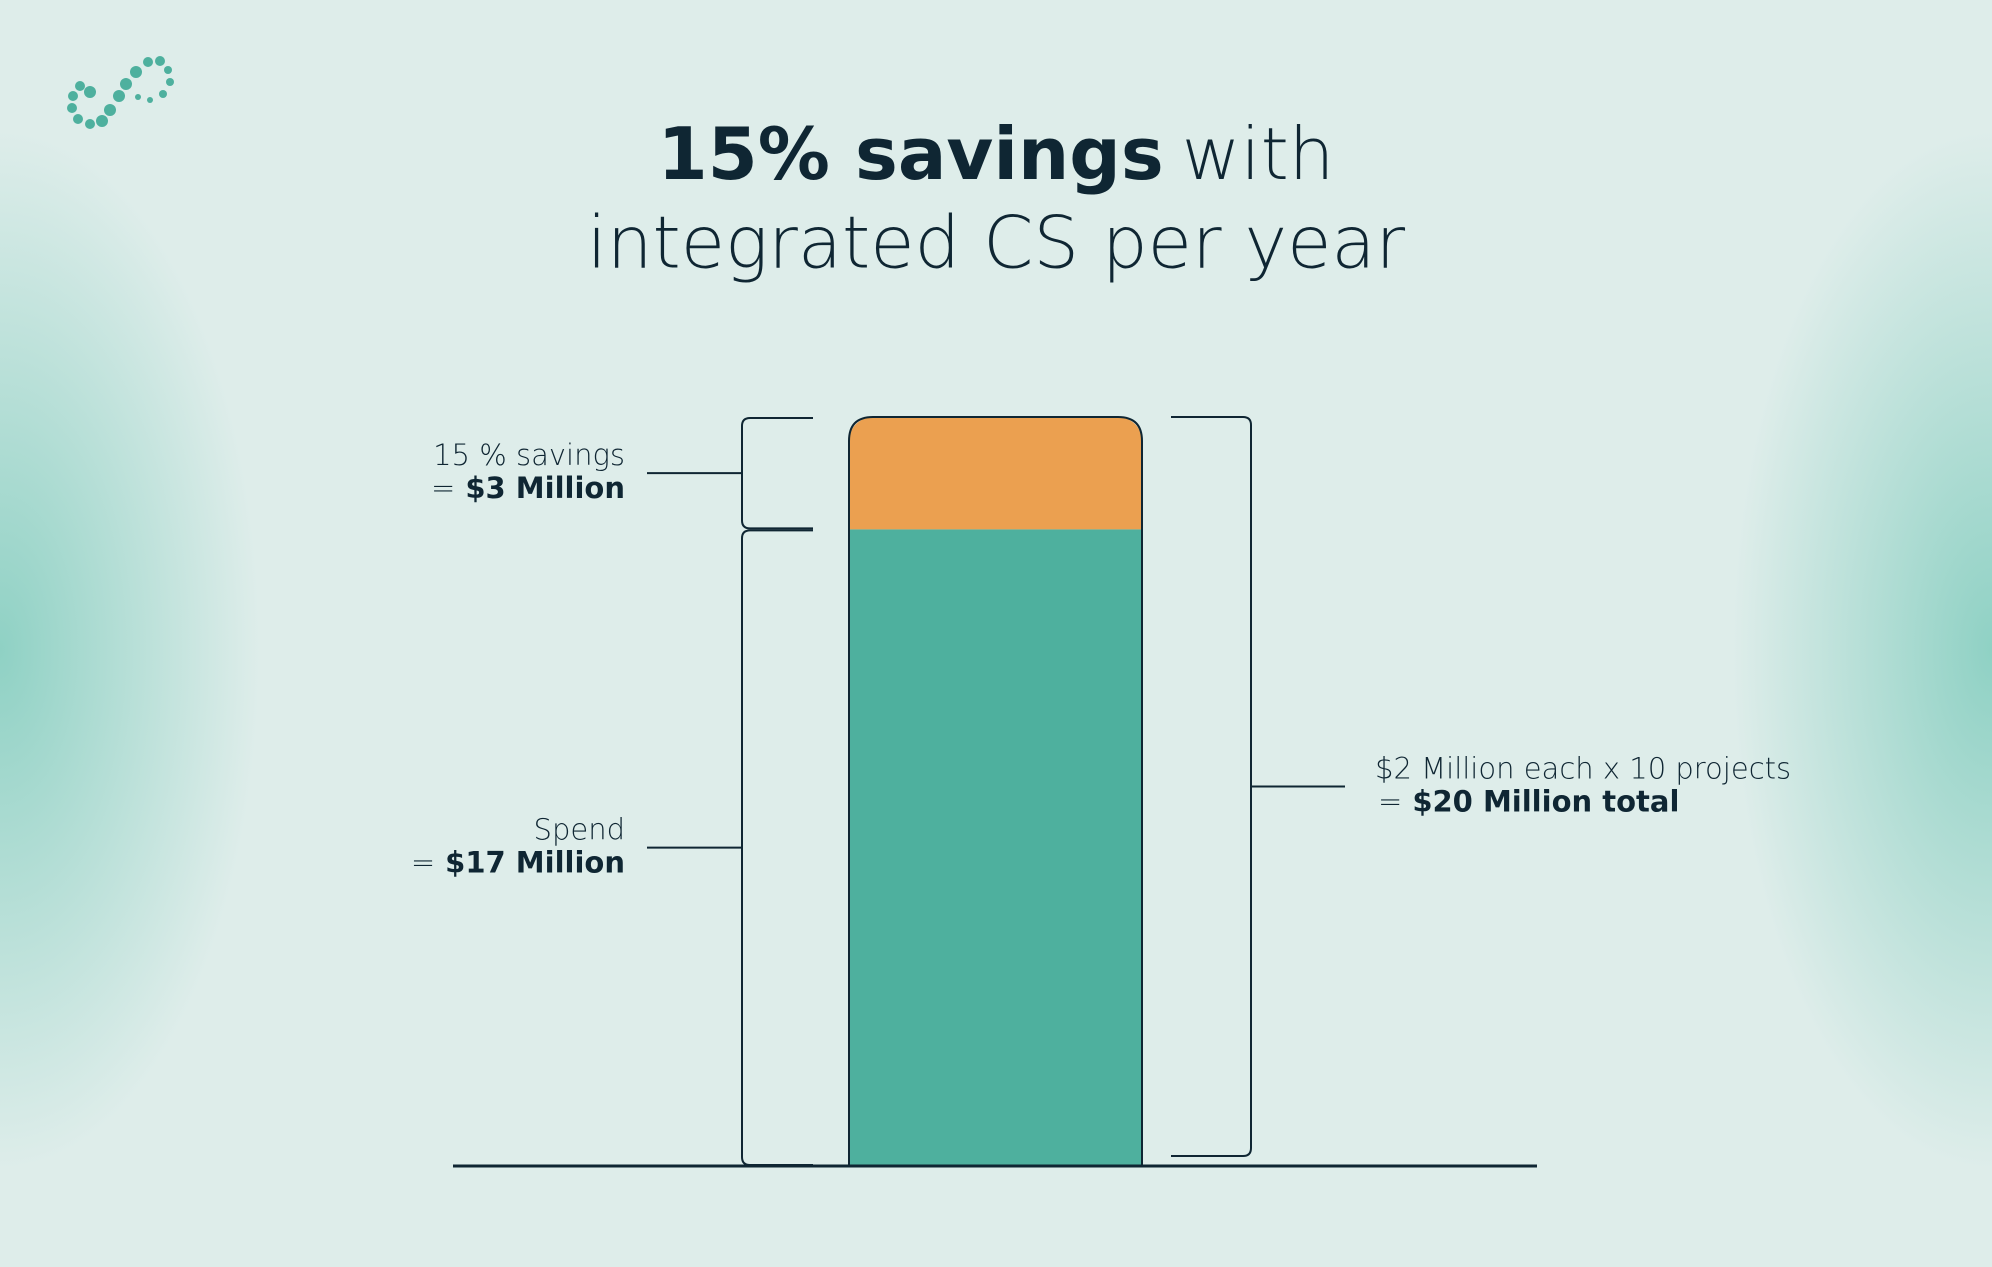 The height and width of the screenshot is (1267, 1992). Describe the element at coordinates (579, 830) in the screenshot. I see `segment-name: Spend` at that location.